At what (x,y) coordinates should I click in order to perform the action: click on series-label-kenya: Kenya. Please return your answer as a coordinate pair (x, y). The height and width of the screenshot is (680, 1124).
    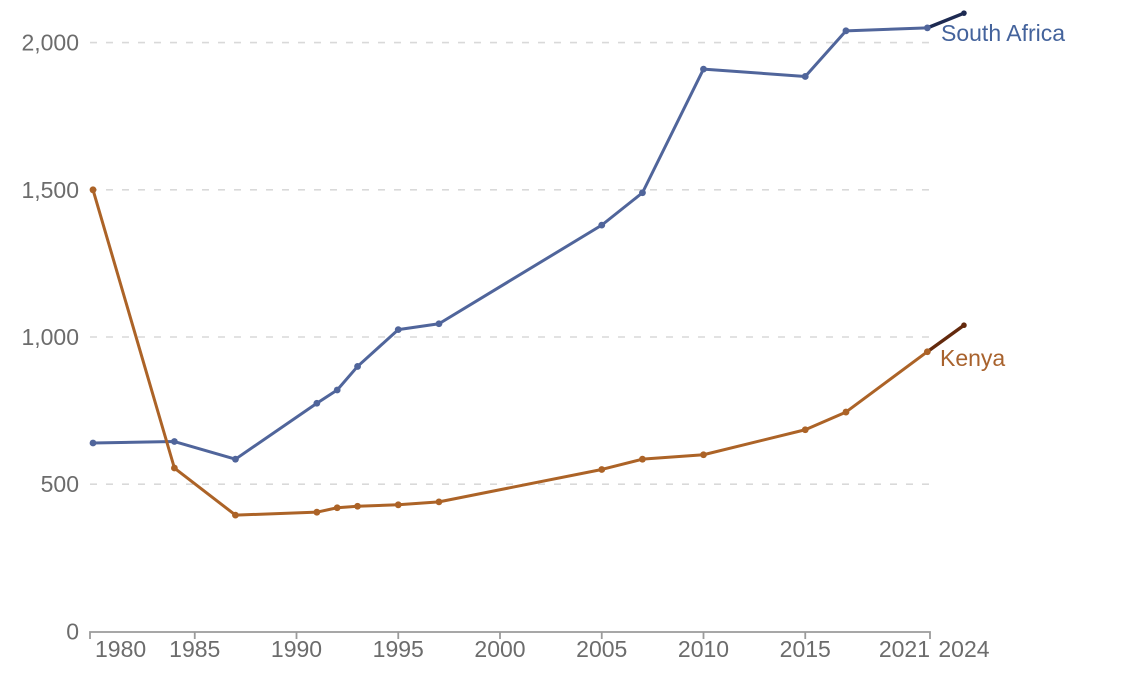
    Looking at the image, I should click on (972, 358).